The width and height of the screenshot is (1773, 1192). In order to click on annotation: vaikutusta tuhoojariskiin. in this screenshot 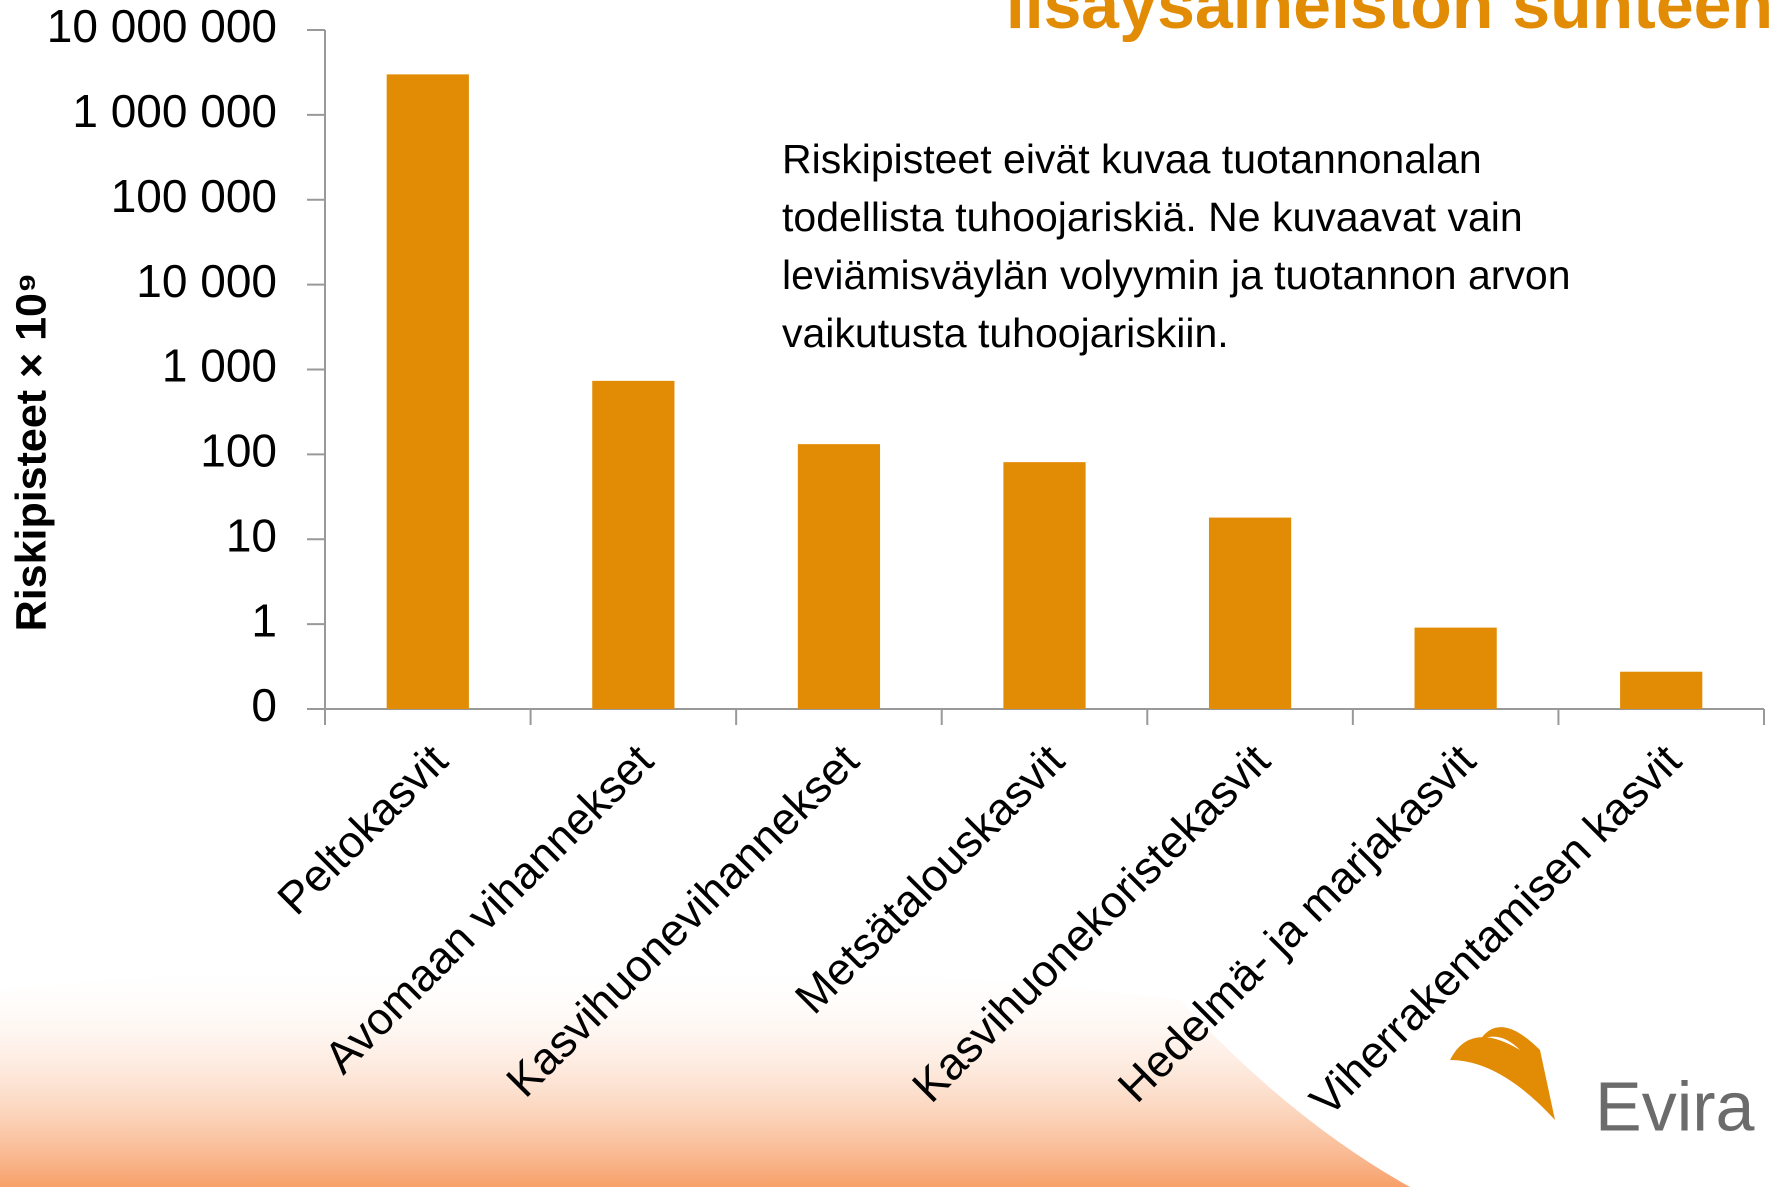, I will do `click(1005, 333)`.